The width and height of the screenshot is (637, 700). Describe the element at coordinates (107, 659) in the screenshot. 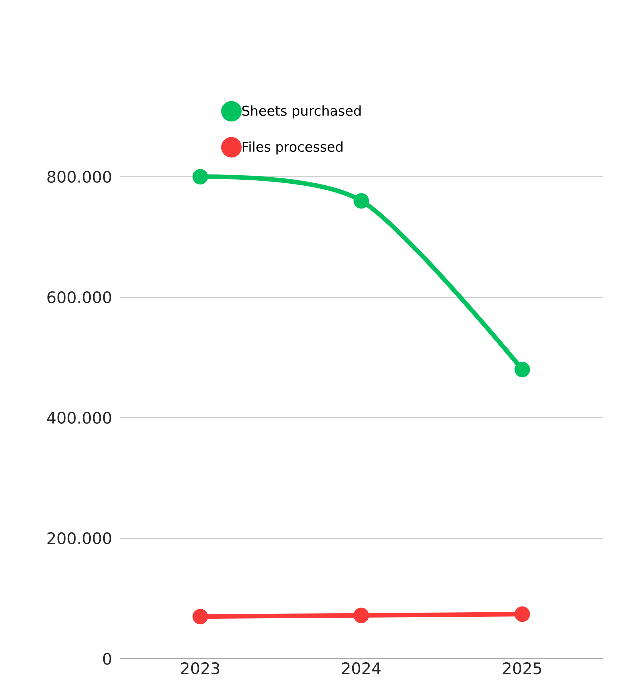

I see `y-tick-label: 0` at that location.